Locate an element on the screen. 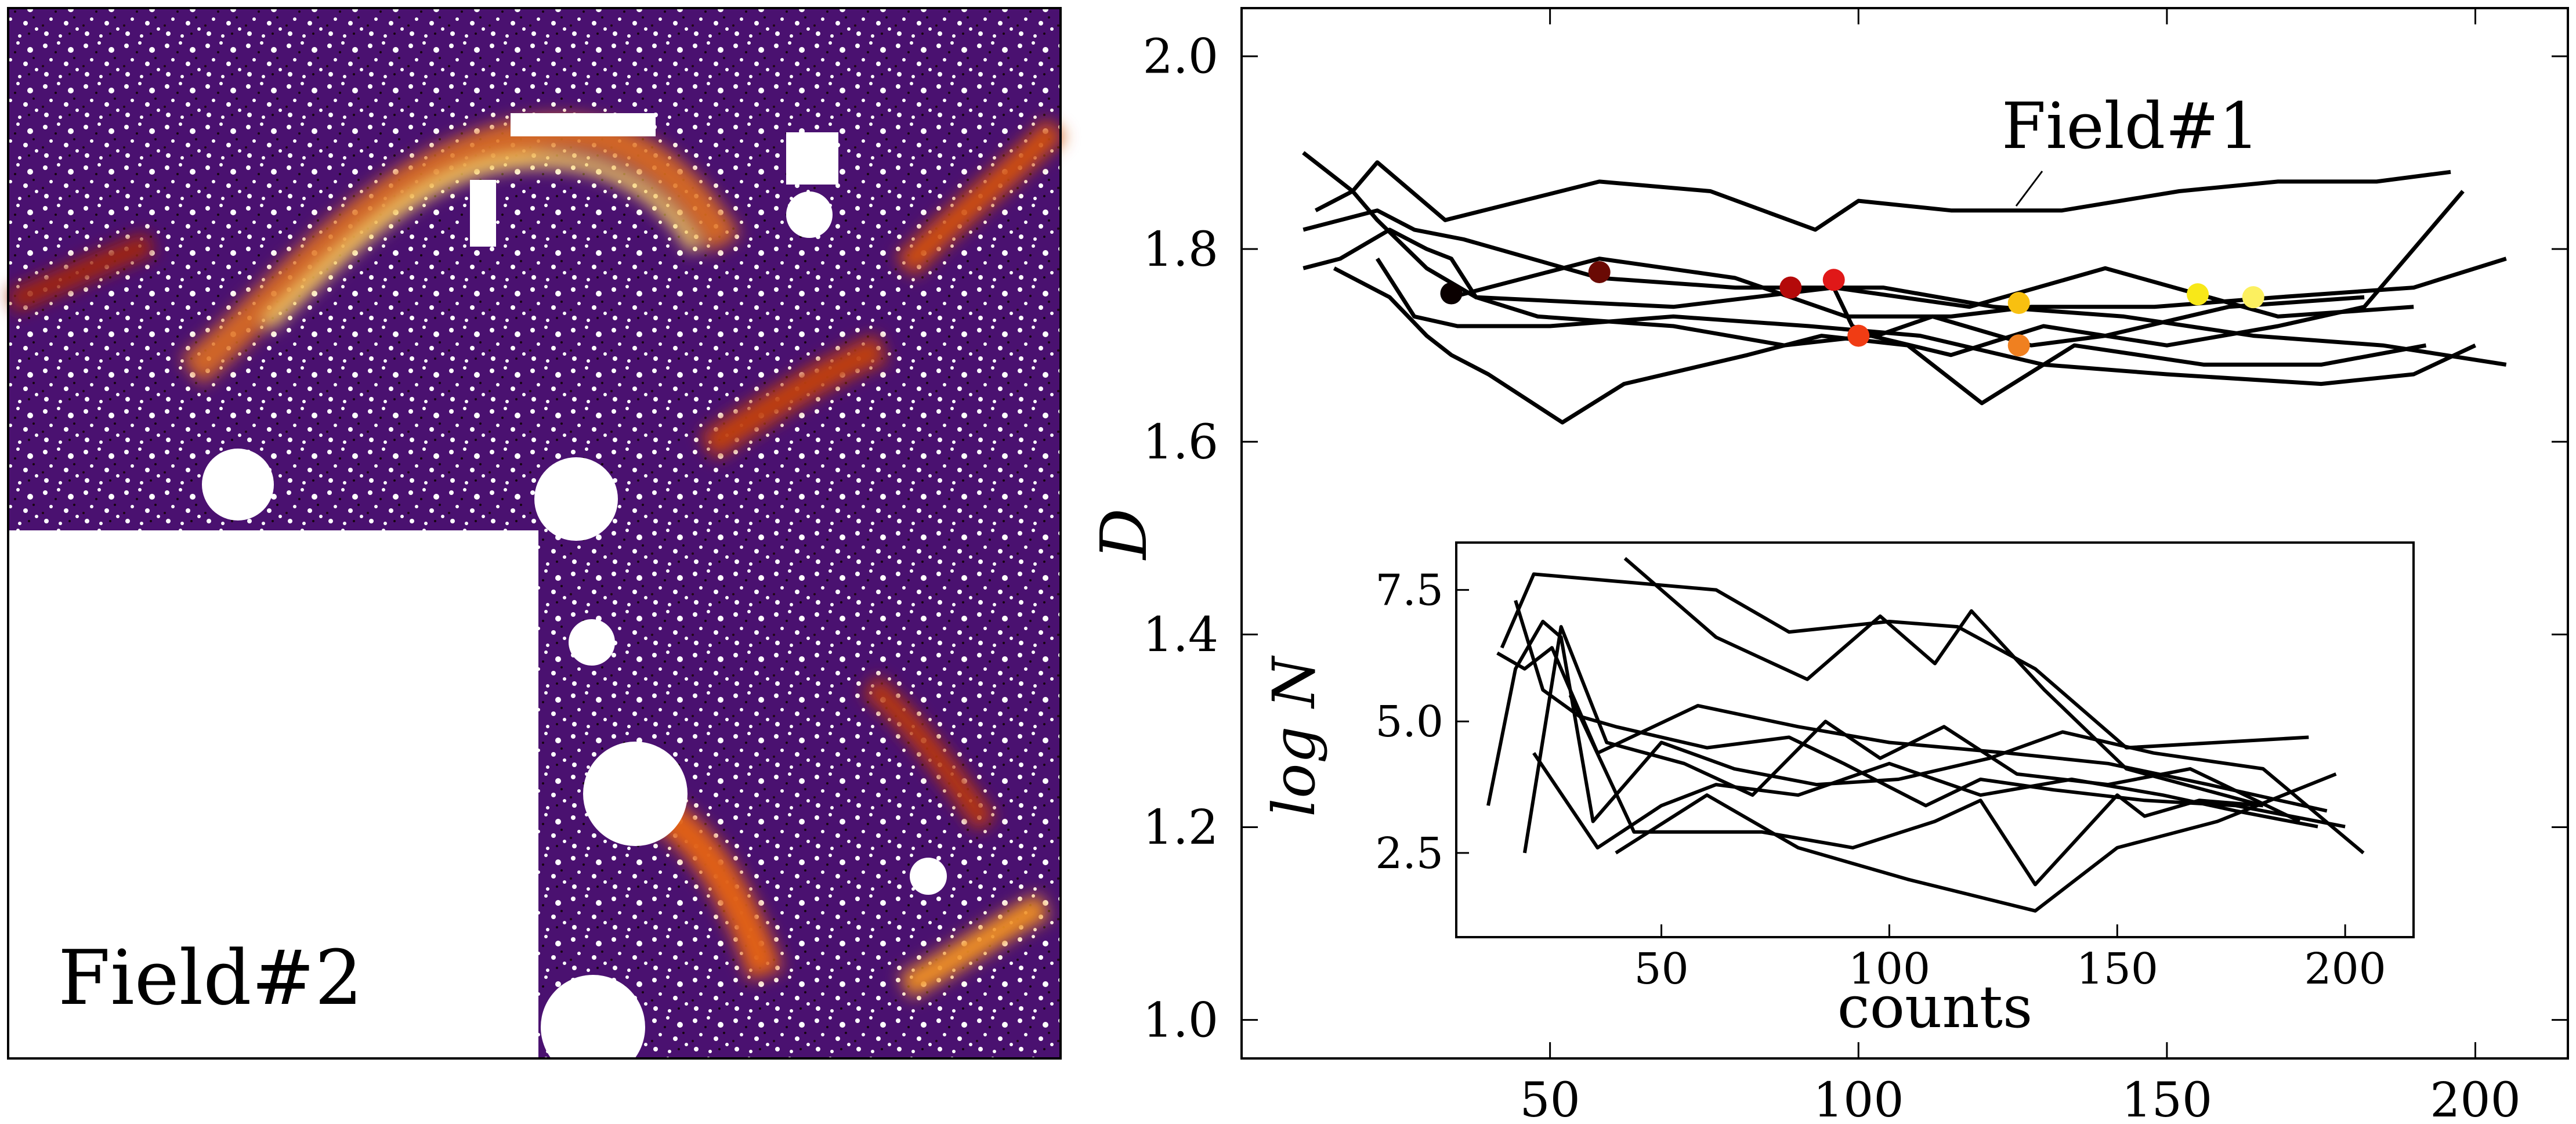  main-y-tick-label: 1.2 is located at coordinates (1180, 827).